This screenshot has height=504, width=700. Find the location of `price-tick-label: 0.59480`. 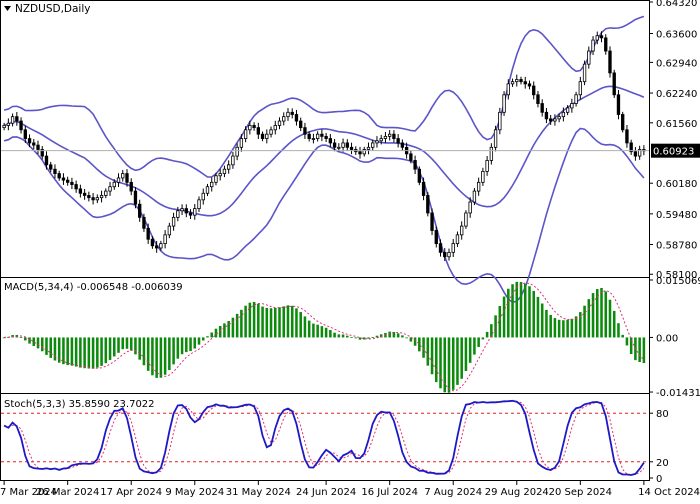

price-tick-label: 0.59480 is located at coordinates (676, 215).